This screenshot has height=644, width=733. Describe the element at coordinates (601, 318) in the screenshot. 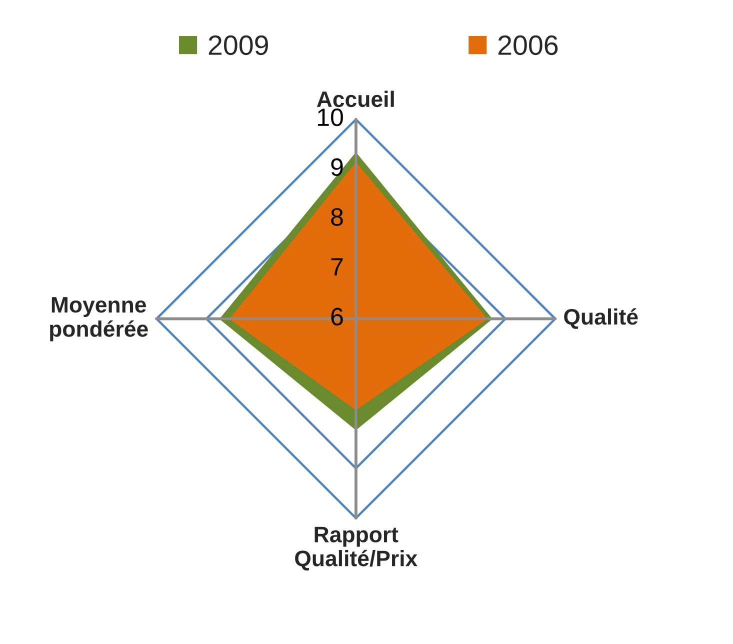

I see `spoke-label: Qualité` at that location.